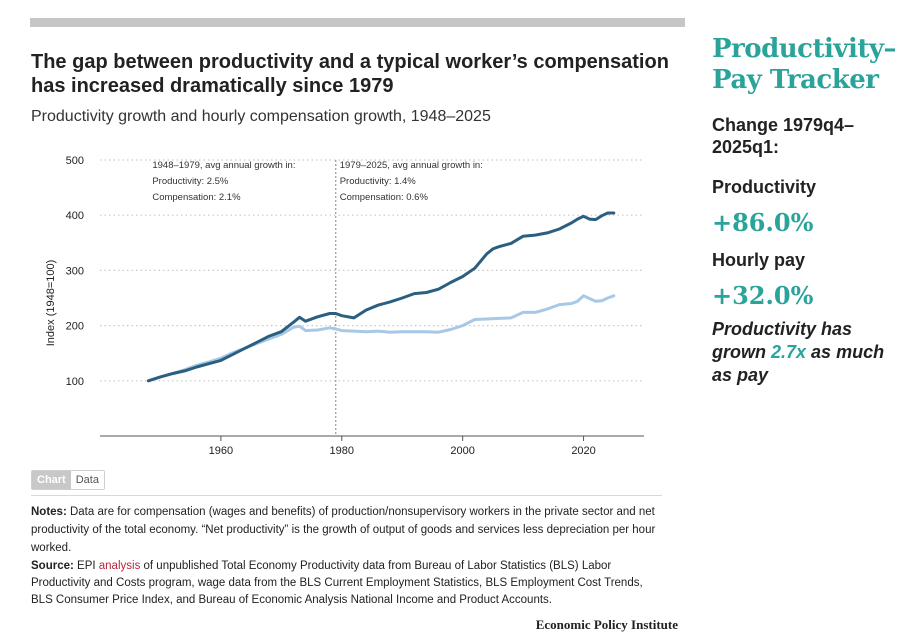  I want to click on annotation-text: Productivity: 2.5%, so click(190, 181).